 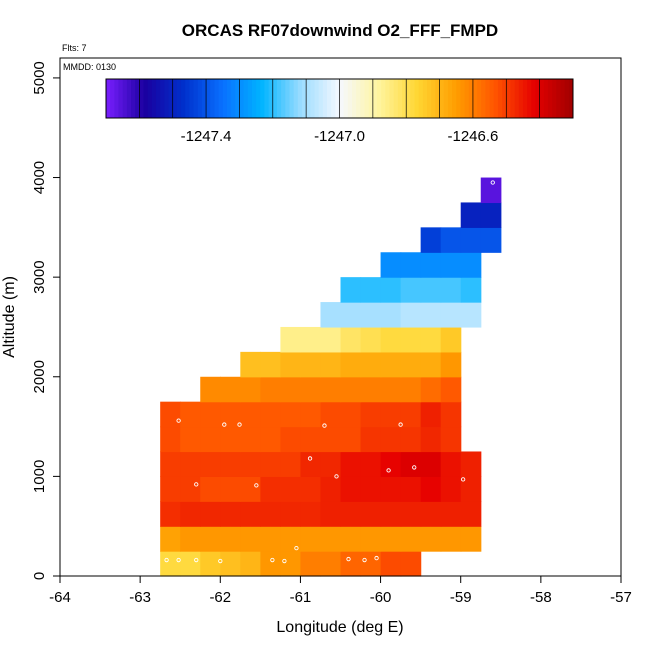 What do you see at coordinates (471, 539) in the screenshot?
I see `heatmap-cell-r1-c15` at bounding box center [471, 539].